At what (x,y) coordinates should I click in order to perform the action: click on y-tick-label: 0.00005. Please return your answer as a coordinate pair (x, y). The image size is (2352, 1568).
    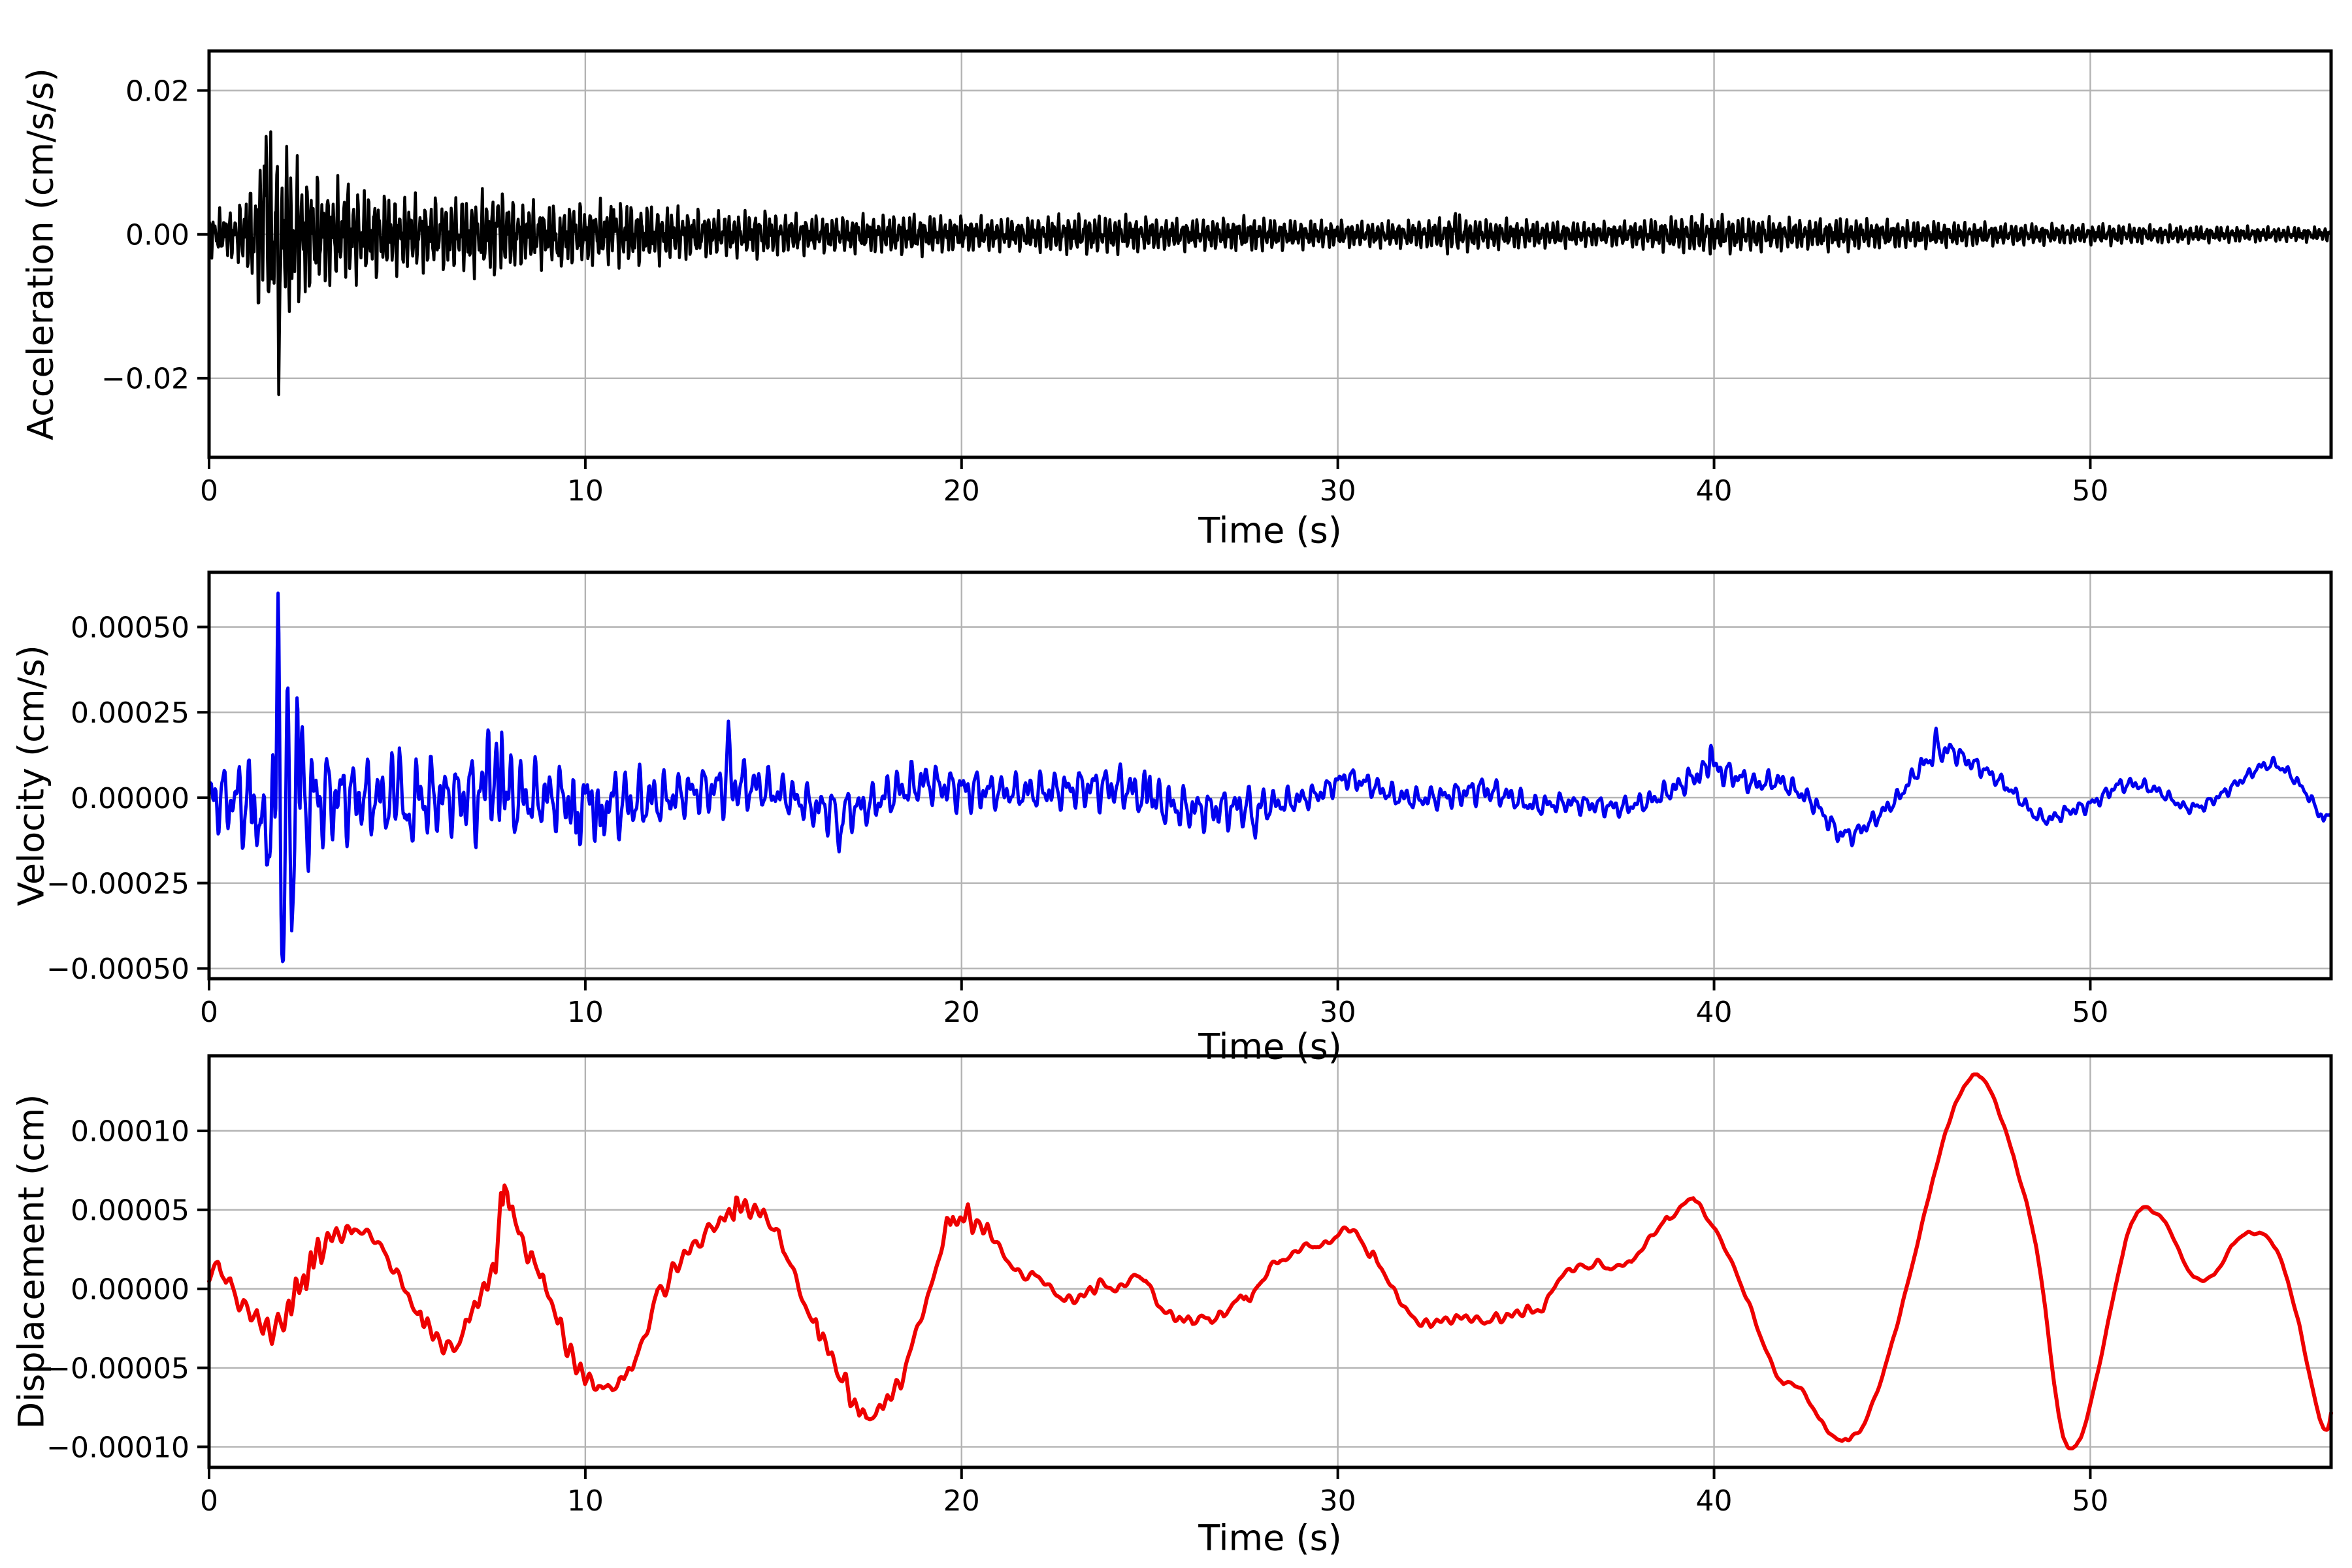
    Looking at the image, I should click on (130, 1211).